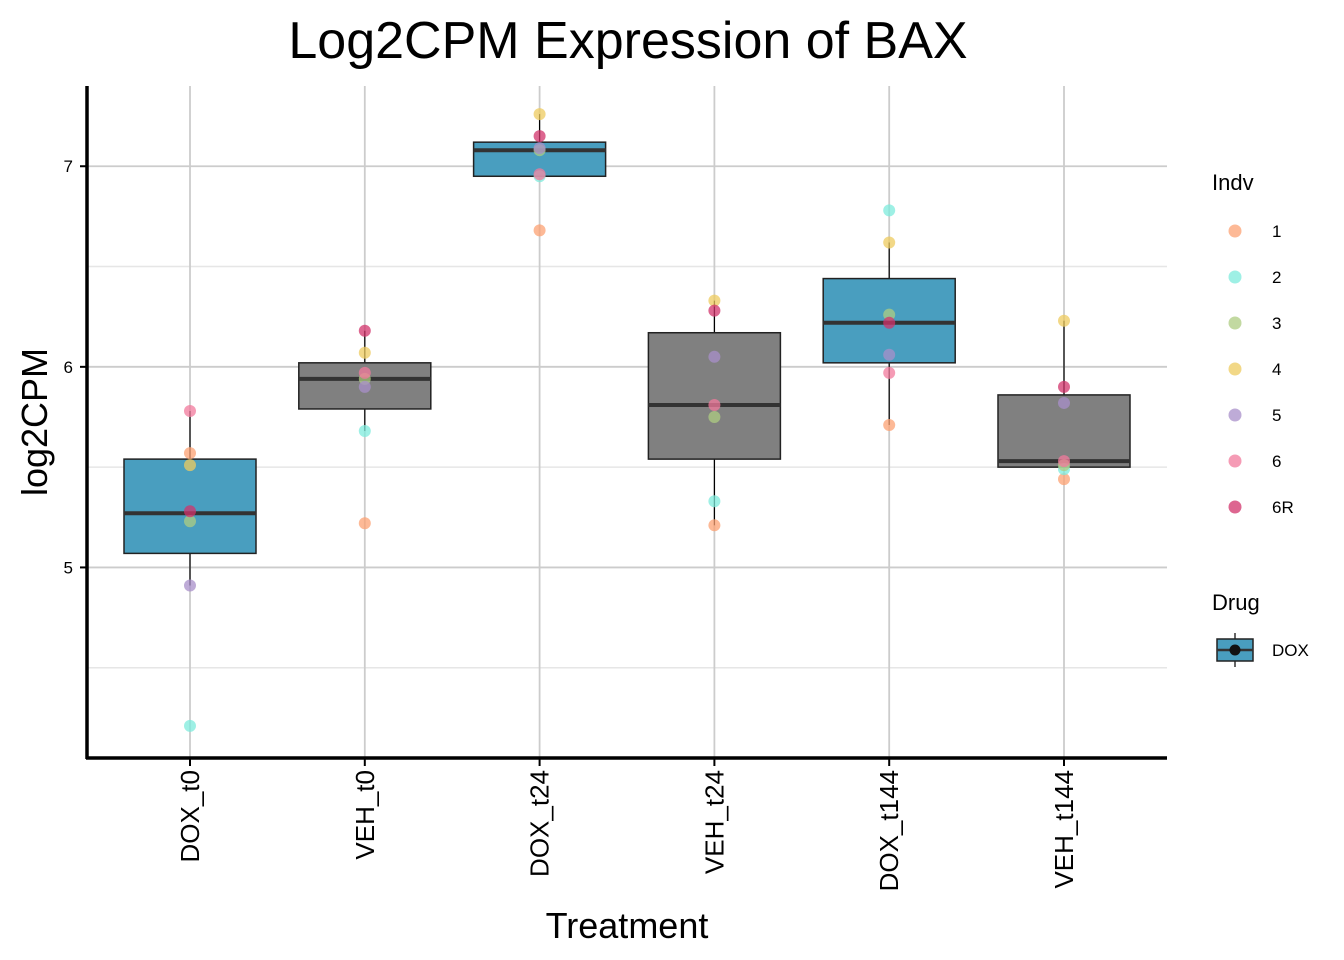  I want to click on legend-drug-label: DOX, so click(1290, 650).